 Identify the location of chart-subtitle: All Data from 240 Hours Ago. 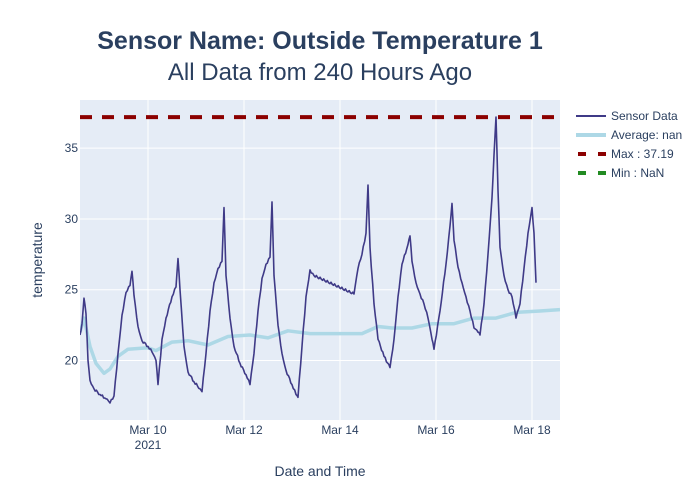
(320, 72).